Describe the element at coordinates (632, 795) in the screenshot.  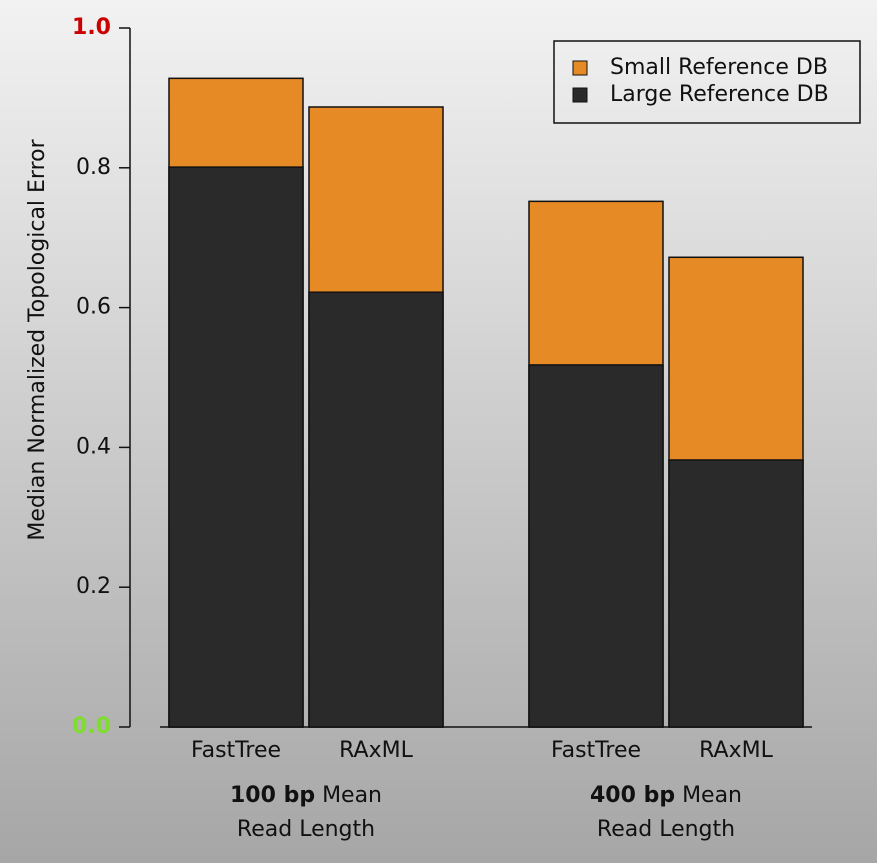
I see `group-label-bold: 400 bp` at that location.